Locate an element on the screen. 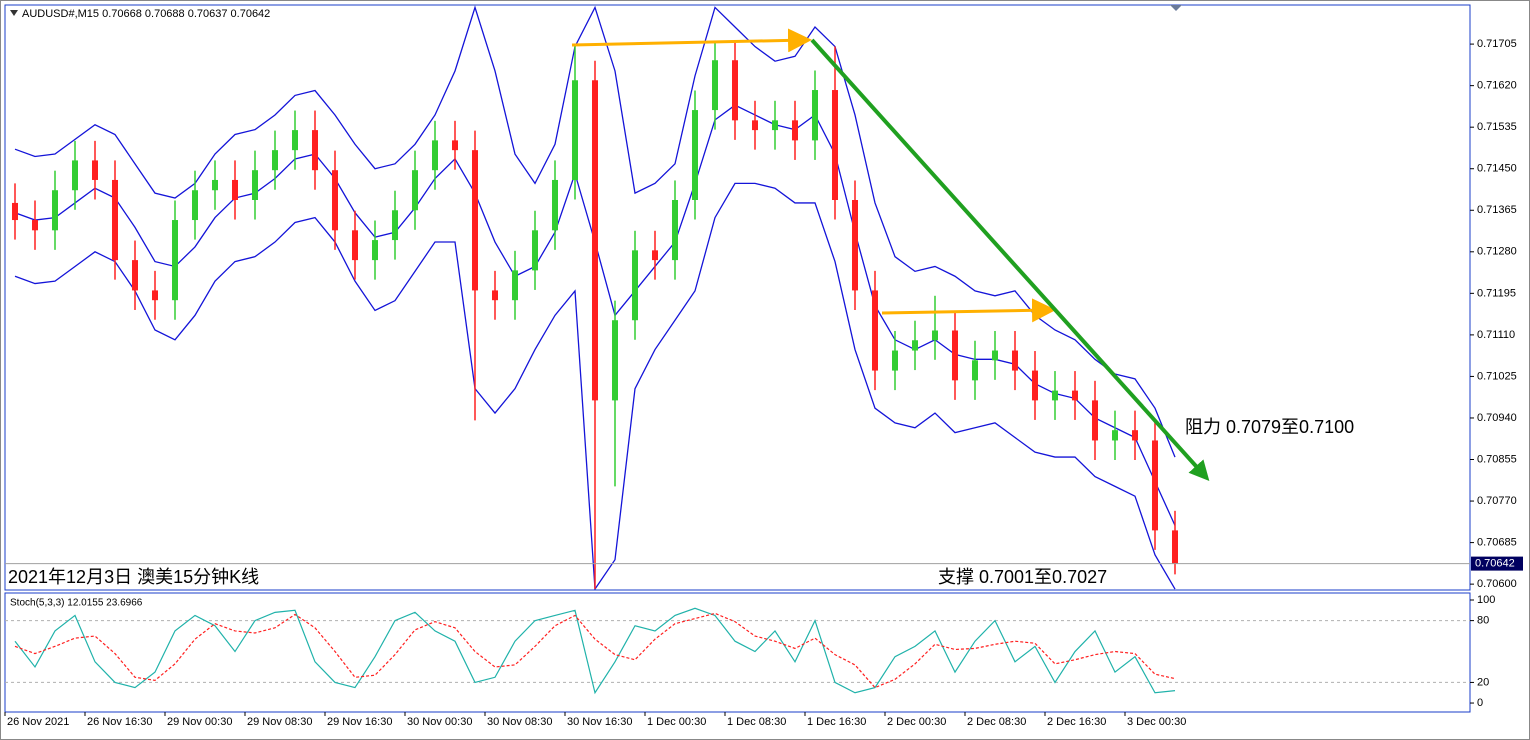  y-tick-label: 0.71620 is located at coordinates (1497, 86).